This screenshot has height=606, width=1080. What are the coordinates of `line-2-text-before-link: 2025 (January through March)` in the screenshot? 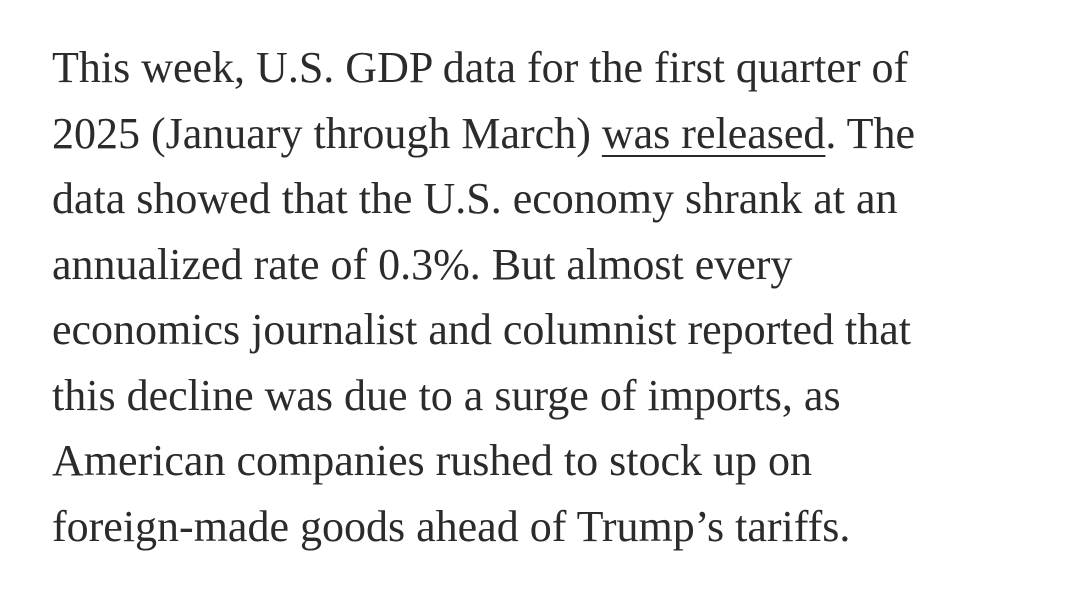 It's located at (327, 133).